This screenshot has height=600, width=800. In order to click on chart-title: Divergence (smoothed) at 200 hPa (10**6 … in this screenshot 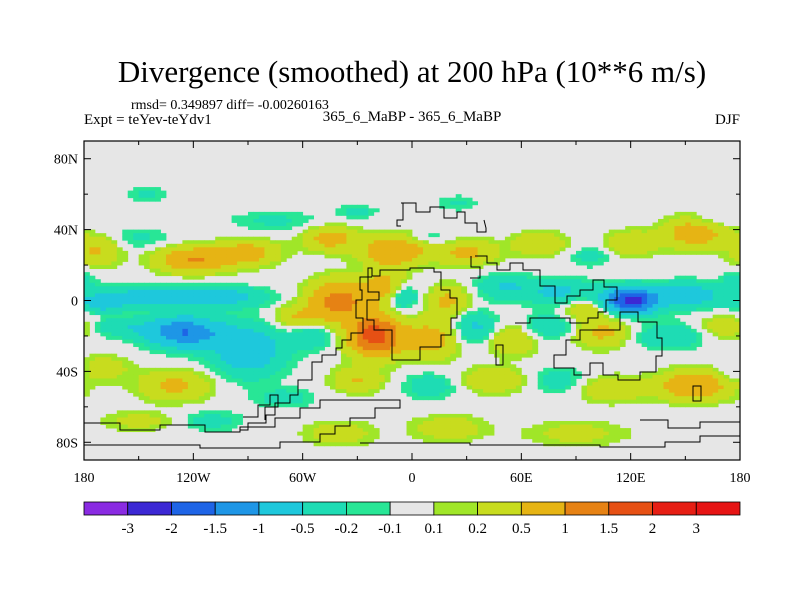, I will do `click(412, 71)`.